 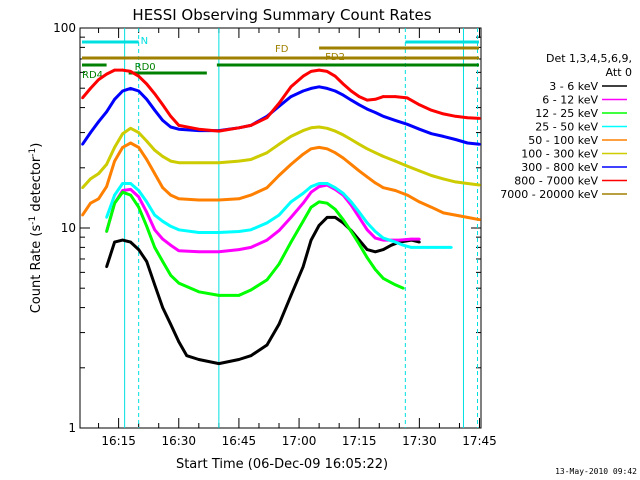 I want to click on y-label-end: ), so click(x=36, y=145).